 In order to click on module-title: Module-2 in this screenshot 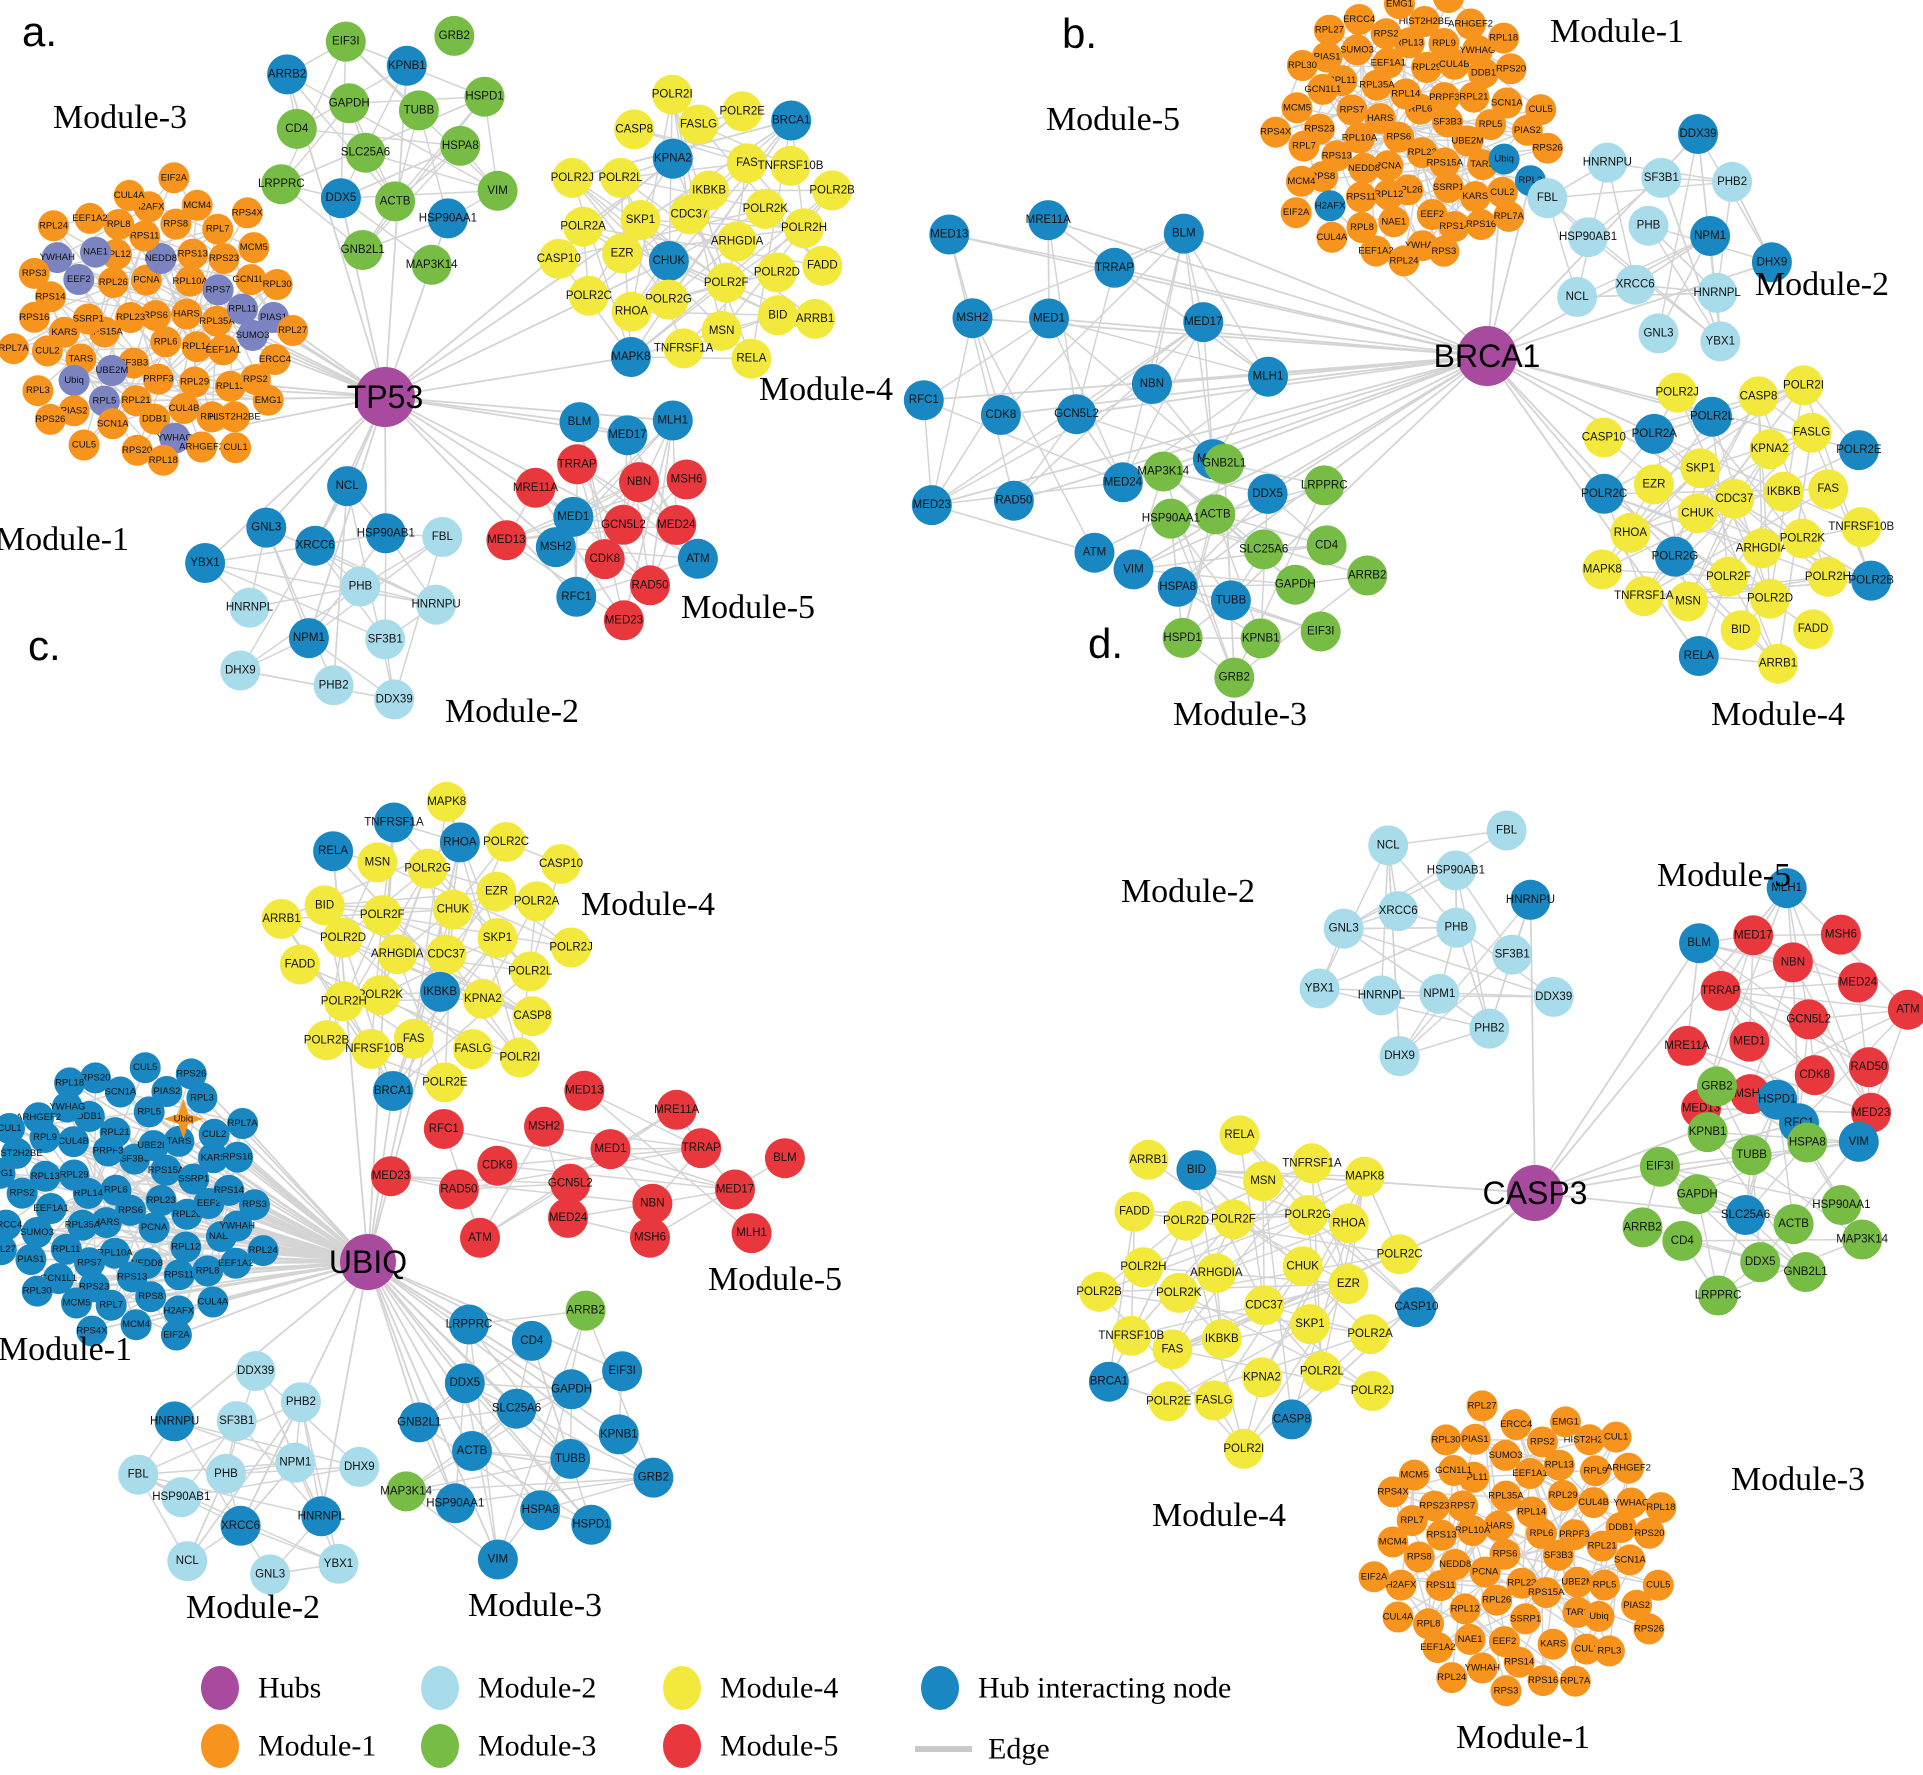, I will do `click(1188, 891)`.